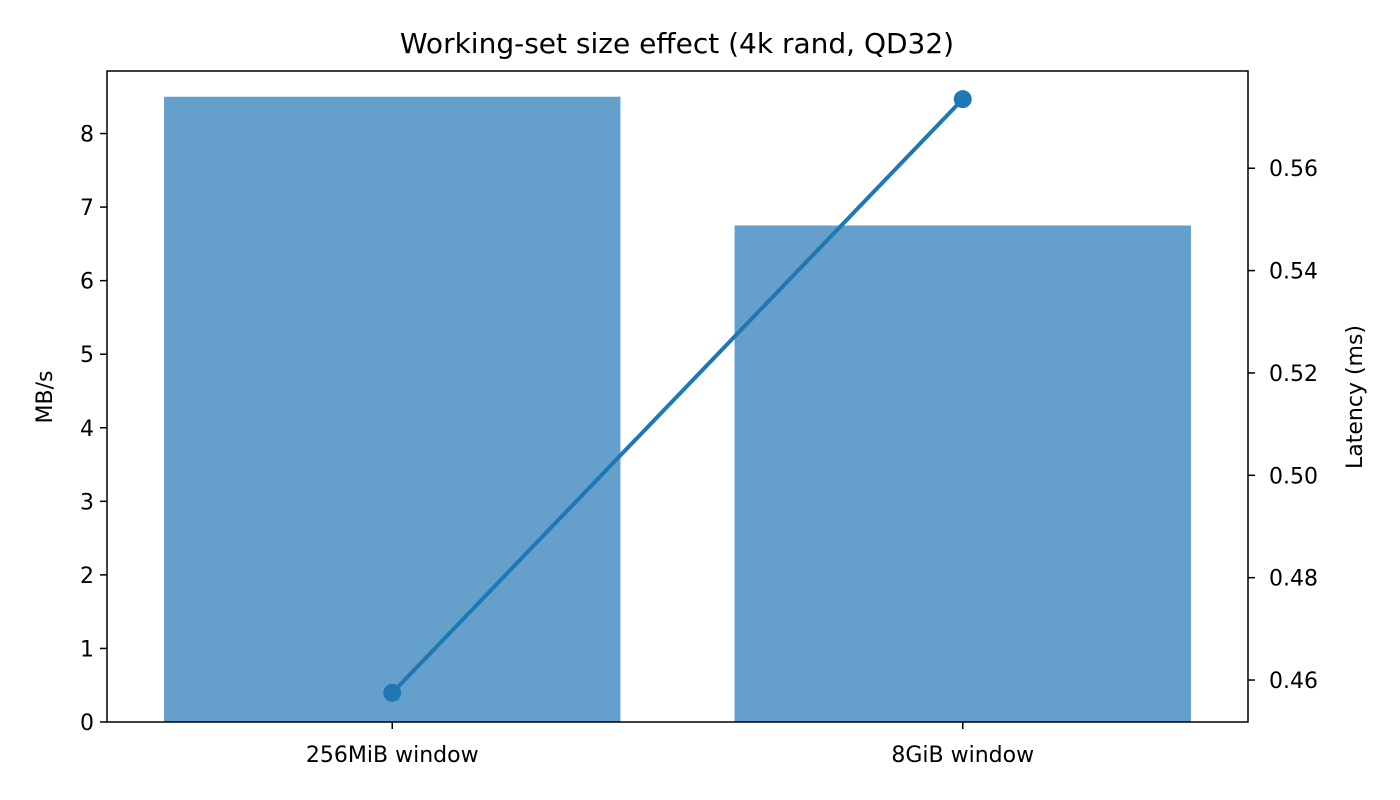 This screenshot has width=1400, height=800. I want to click on left-axis-label: MB/s, so click(45, 397).